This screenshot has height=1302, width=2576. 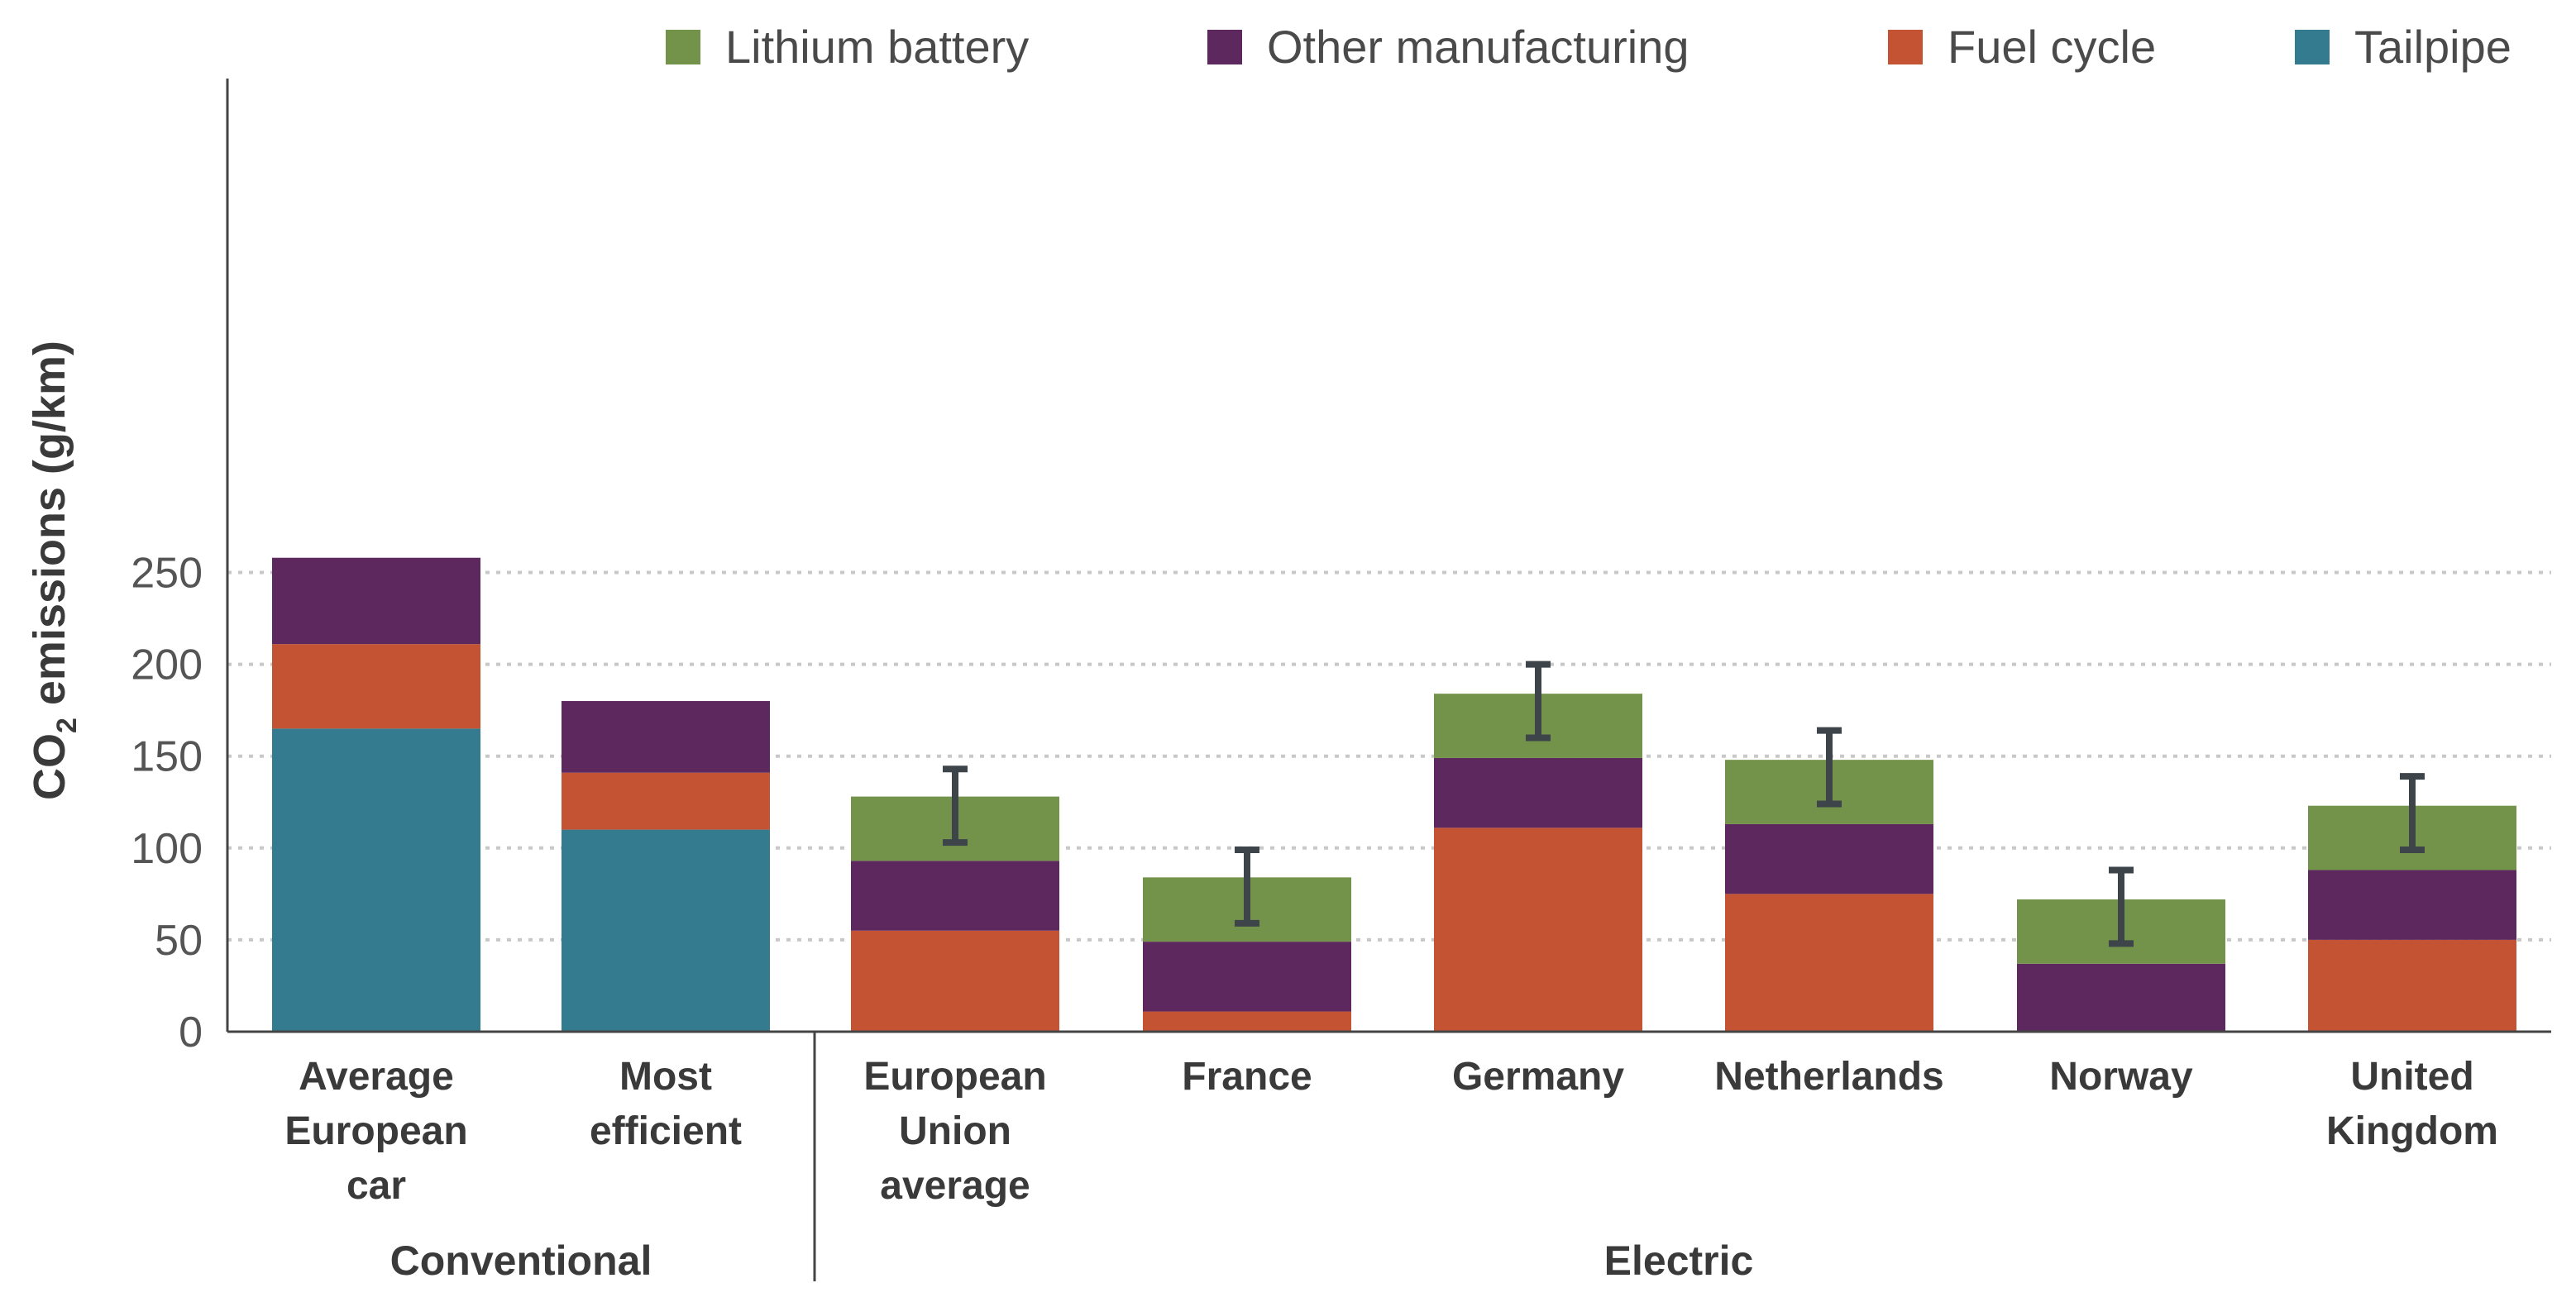 I want to click on y-tick-label: 150, so click(x=167, y=757).